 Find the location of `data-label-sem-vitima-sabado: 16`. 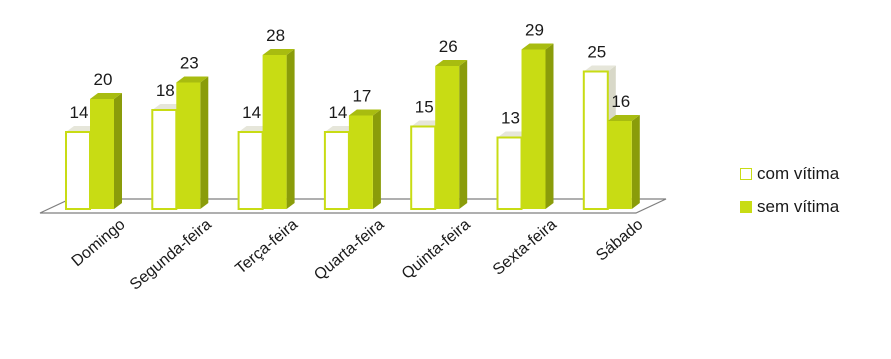

data-label-sem-vitima-sabado: 16 is located at coordinates (620, 101).